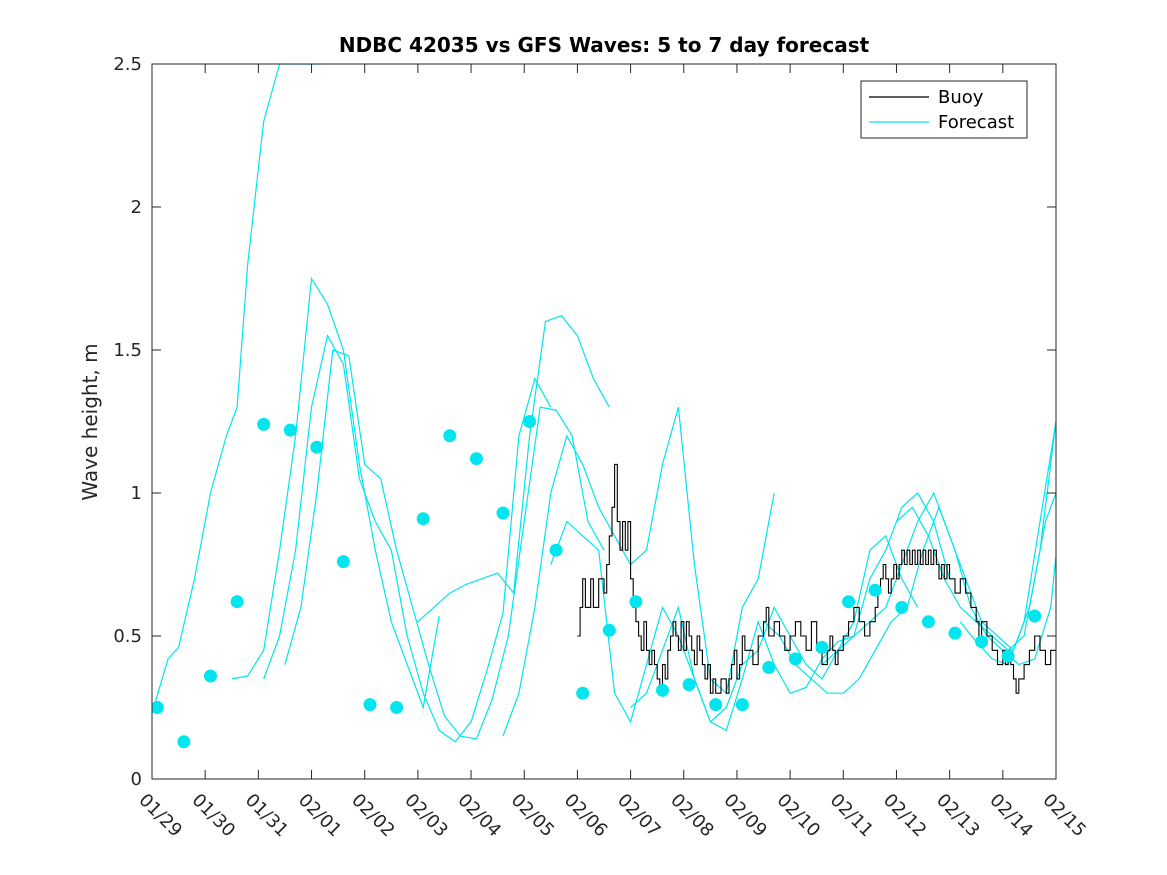  I want to click on y-axis-label: Wave height, m, so click(90, 421).